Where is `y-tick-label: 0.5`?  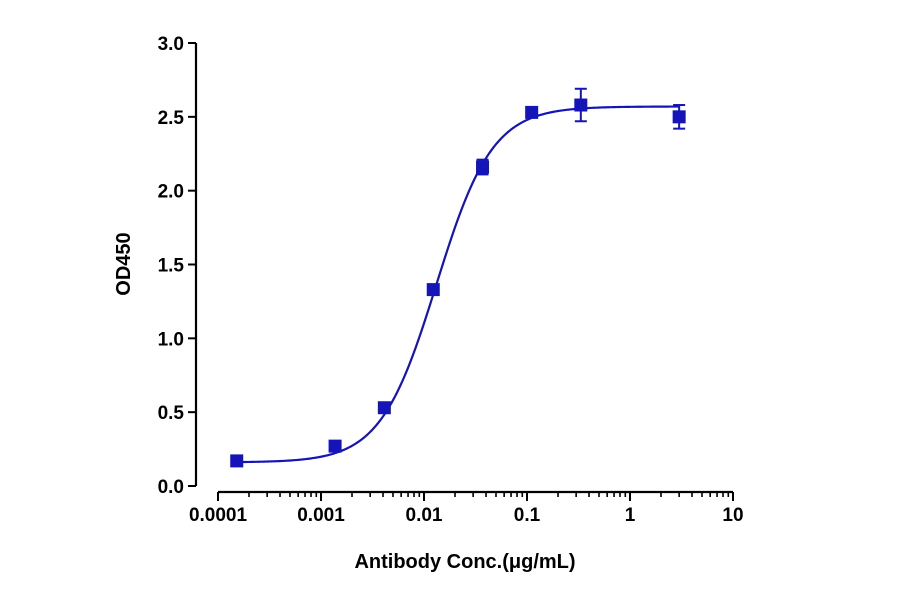 y-tick-label: 0.5 is located at coordinates (171, 413).